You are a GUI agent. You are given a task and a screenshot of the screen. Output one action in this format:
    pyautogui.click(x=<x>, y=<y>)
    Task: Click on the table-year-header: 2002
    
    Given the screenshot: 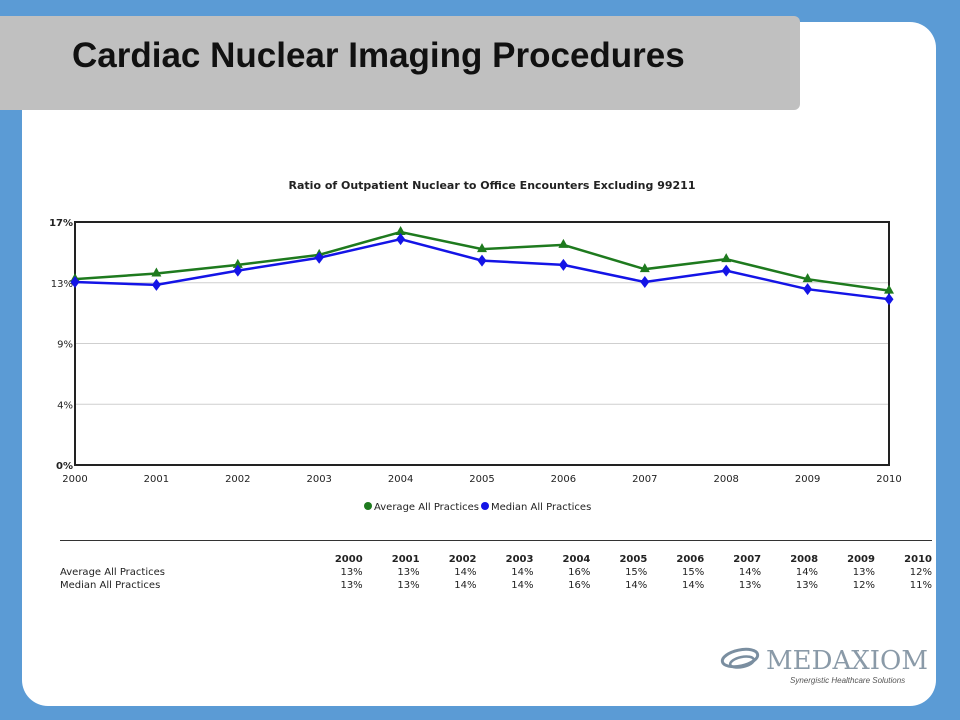 What is the action you would take?
    pyautogui.click(x=462, y=559)
    